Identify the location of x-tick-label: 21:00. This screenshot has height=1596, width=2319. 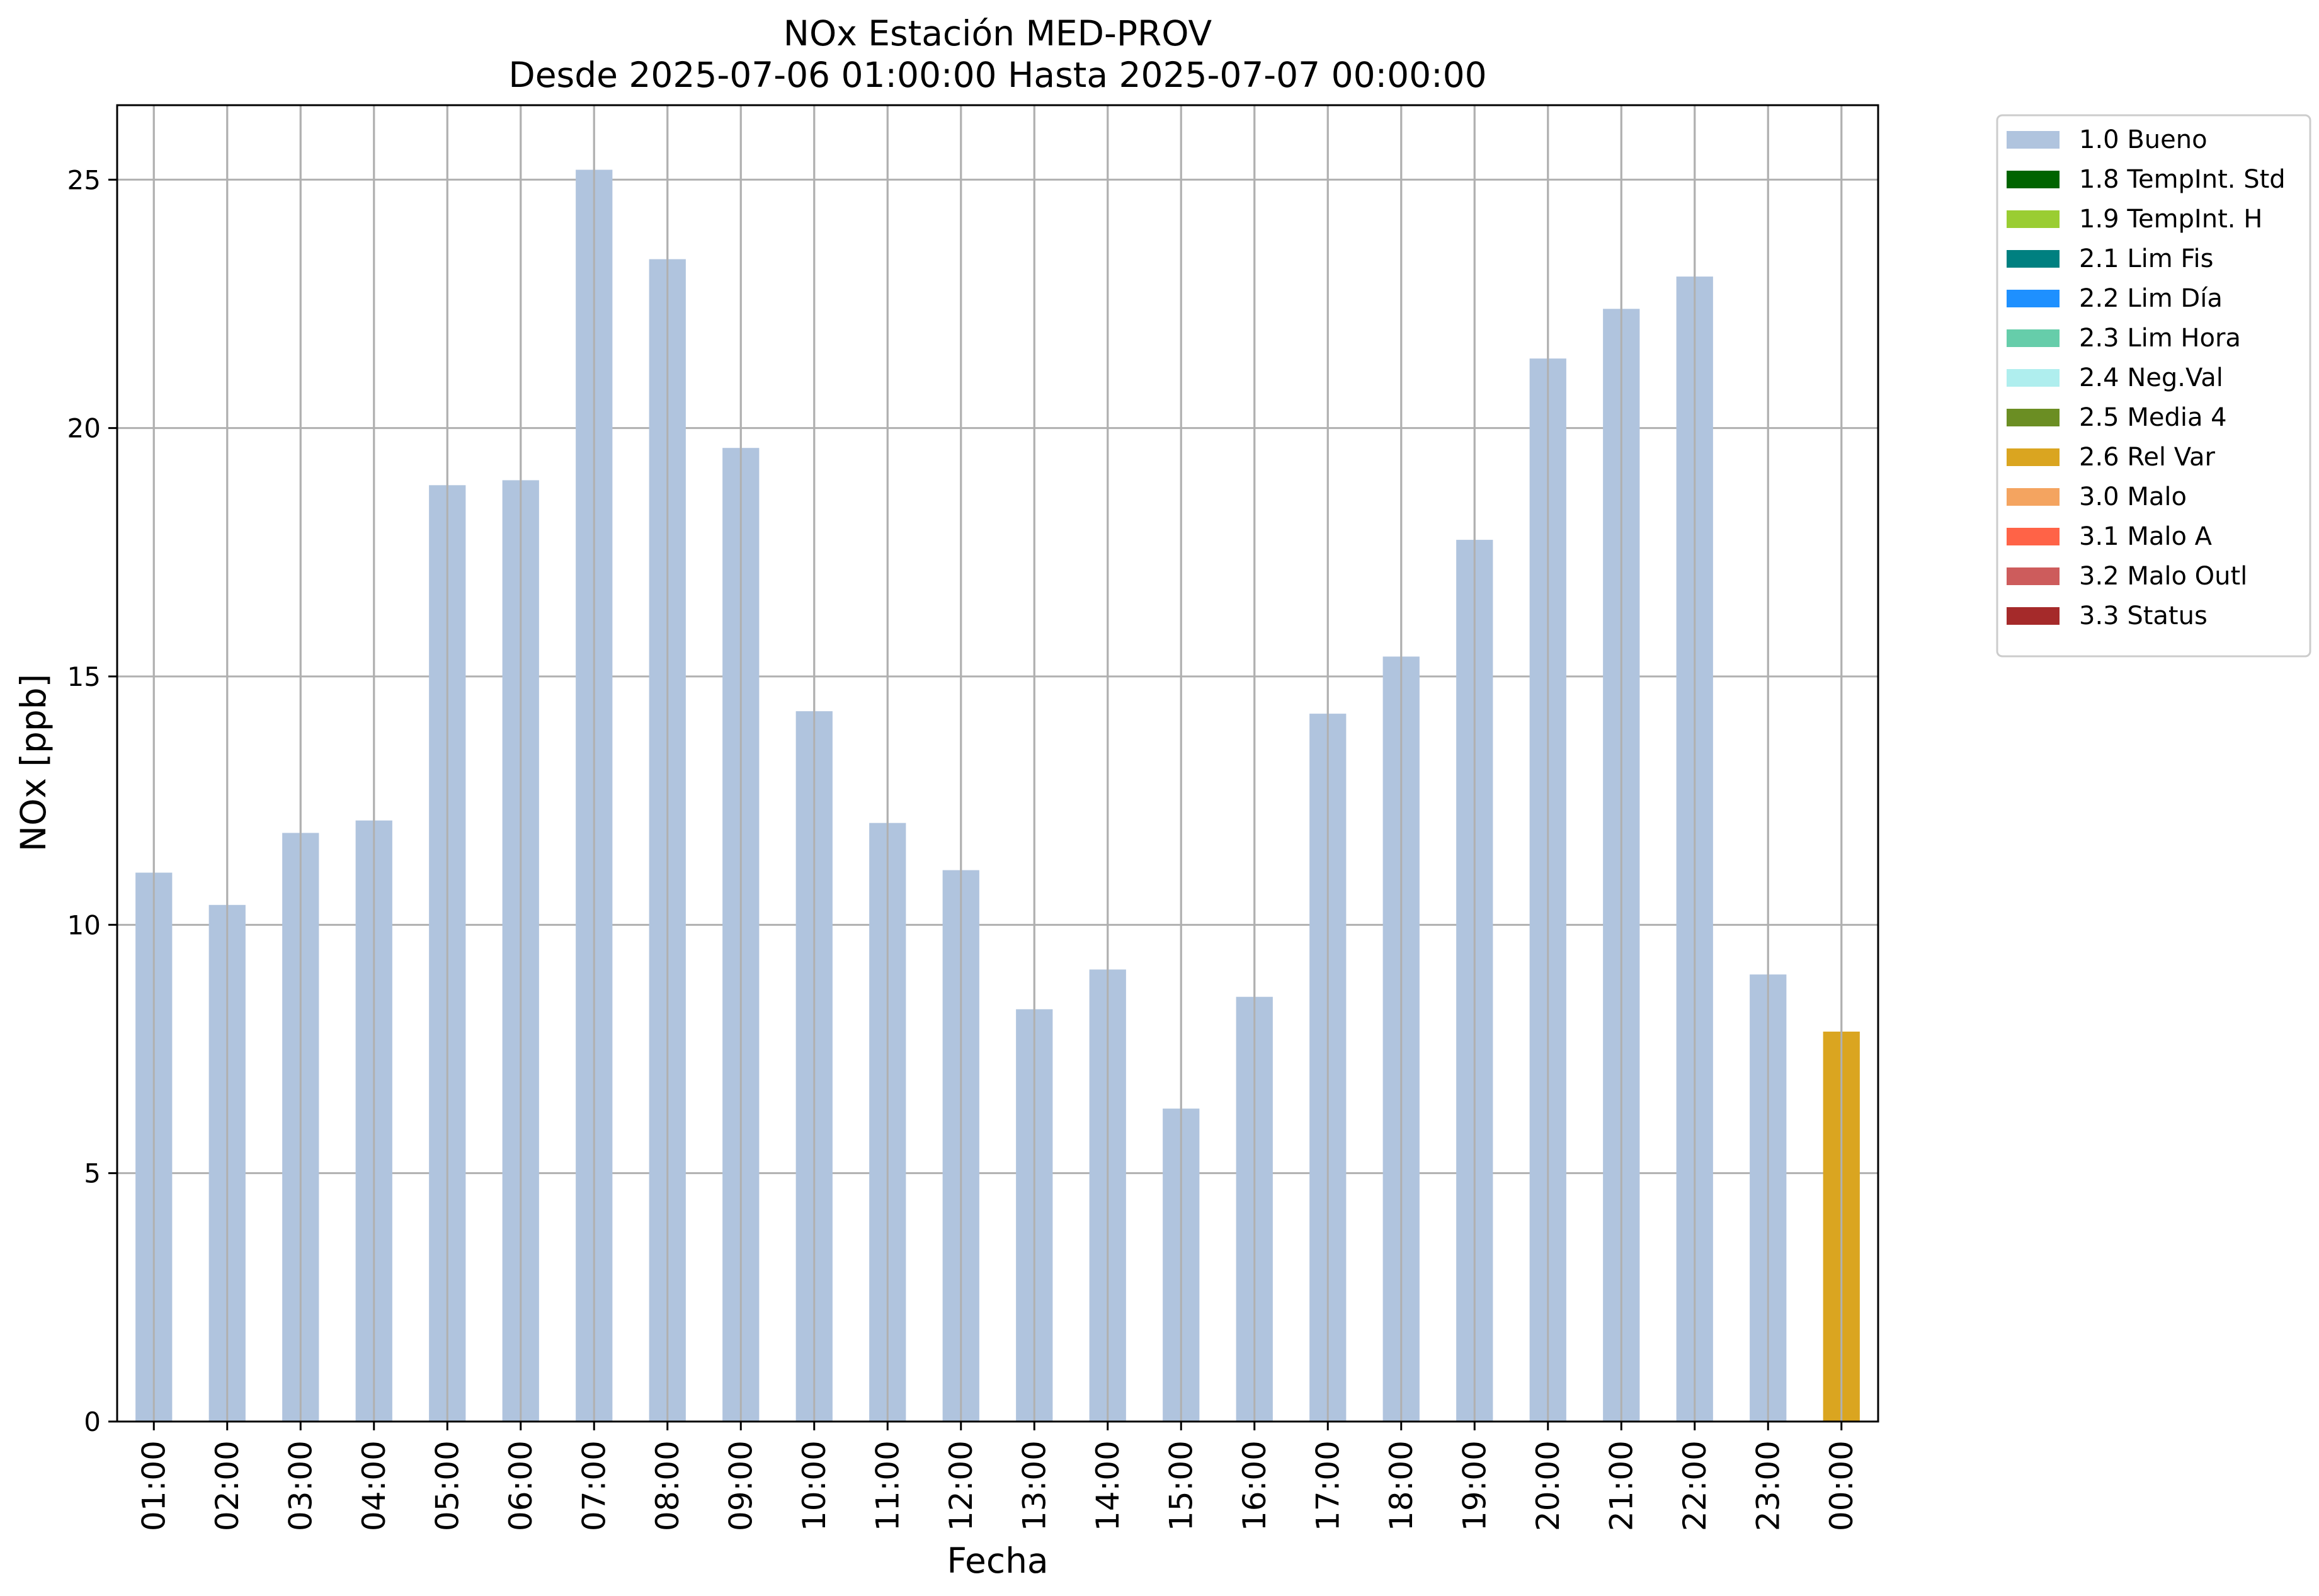
(1621, 1485).